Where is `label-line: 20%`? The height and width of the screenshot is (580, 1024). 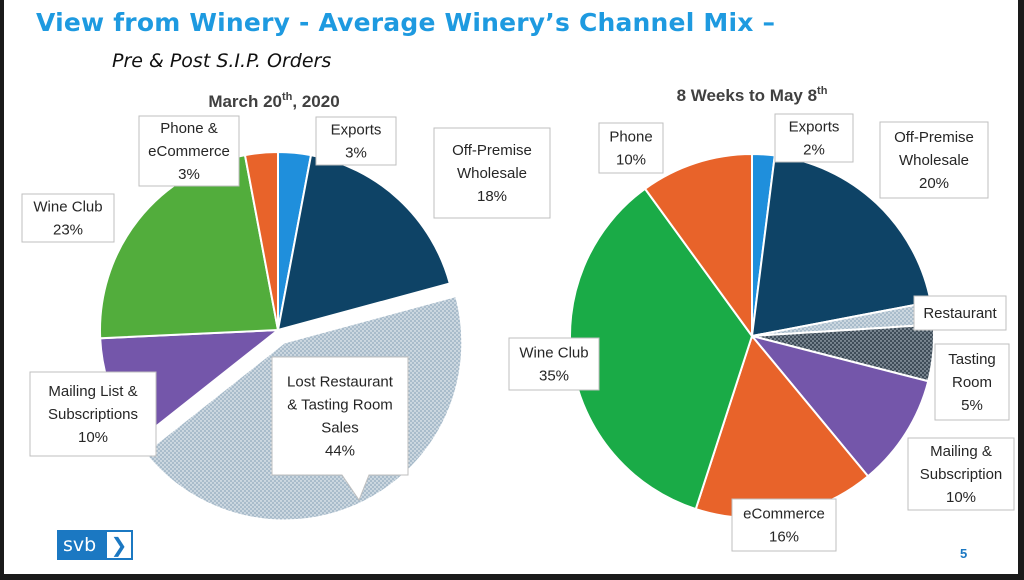
label-line: 20% is located at coordinates (934, 183).